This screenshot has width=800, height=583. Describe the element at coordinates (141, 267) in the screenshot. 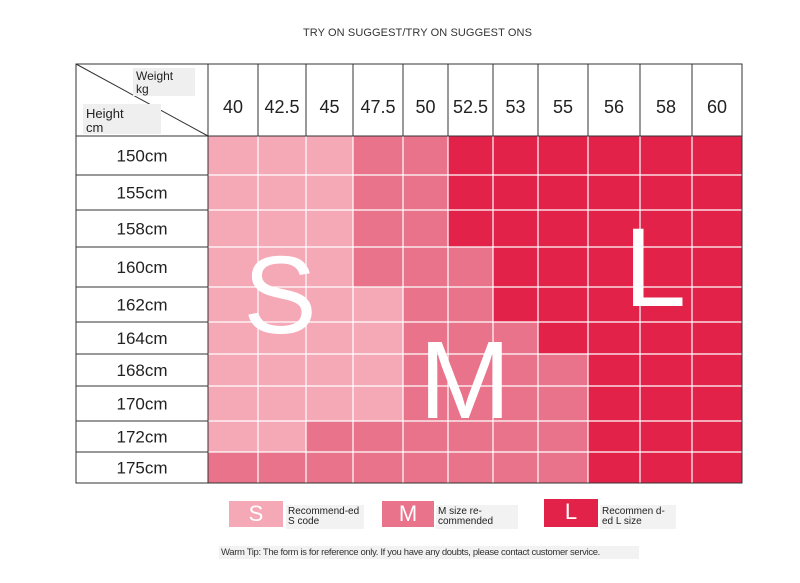

I see `height-tick-label: 160cm` at that location.